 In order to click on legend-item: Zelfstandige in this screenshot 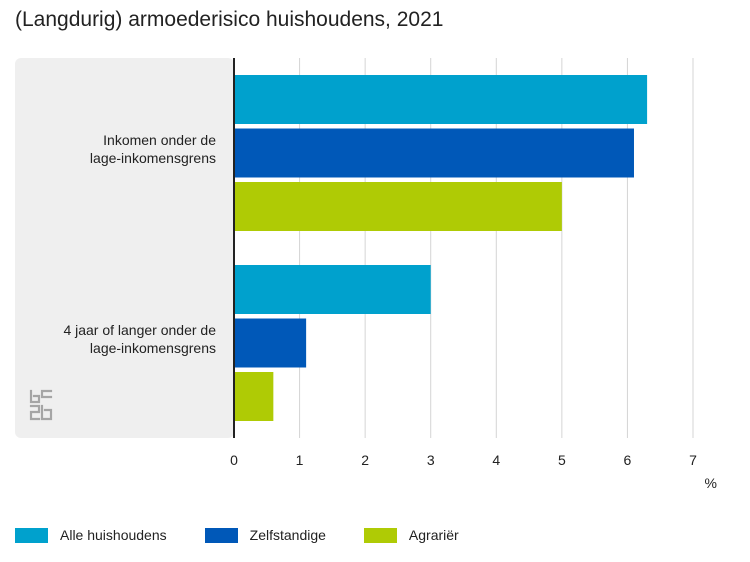, I will do `click(265, 535)`.